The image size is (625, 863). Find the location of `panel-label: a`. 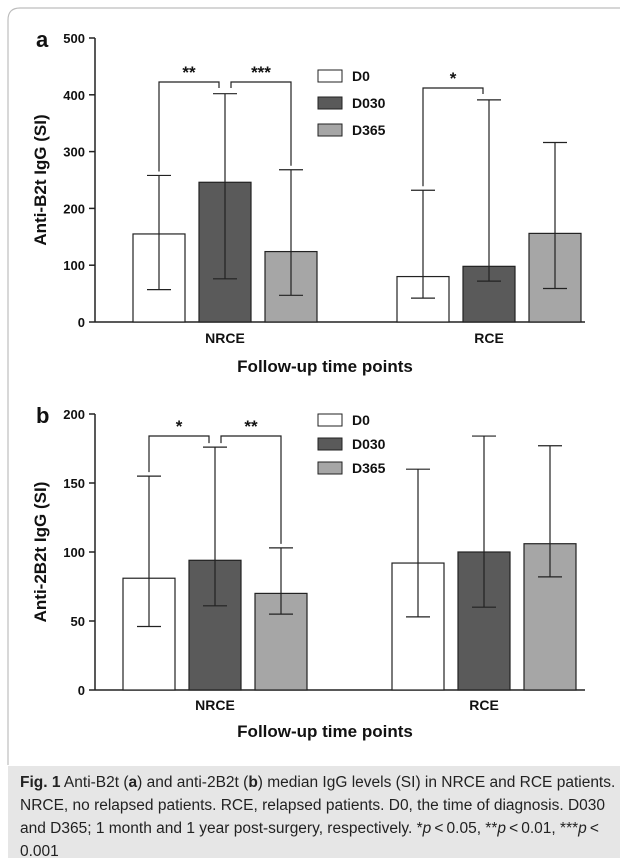

panel-label: a is located at coordinates (42, 39).